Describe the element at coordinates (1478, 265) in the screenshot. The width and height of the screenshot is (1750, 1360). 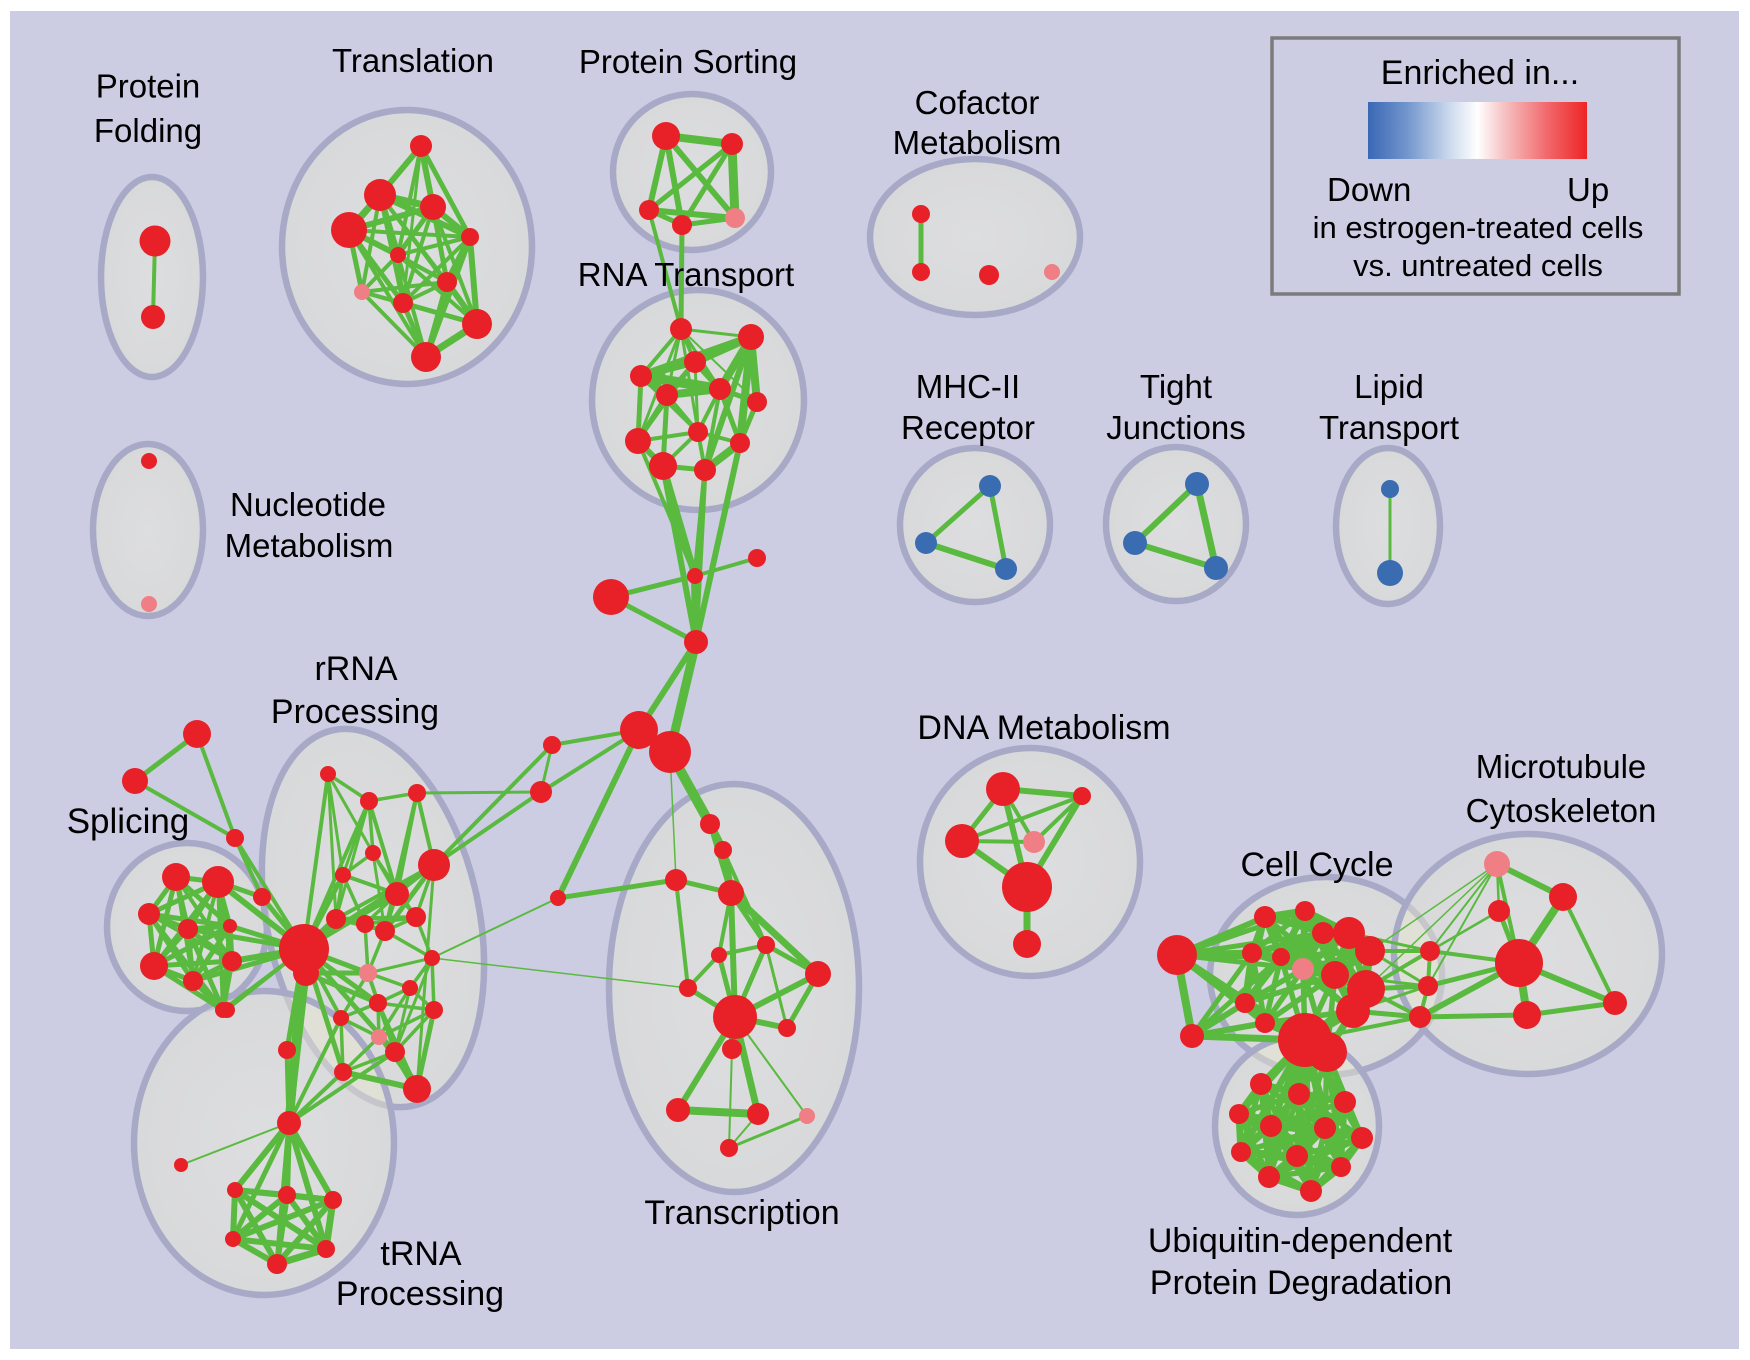
I see `svg-text: vs. untreated cells` at that location.